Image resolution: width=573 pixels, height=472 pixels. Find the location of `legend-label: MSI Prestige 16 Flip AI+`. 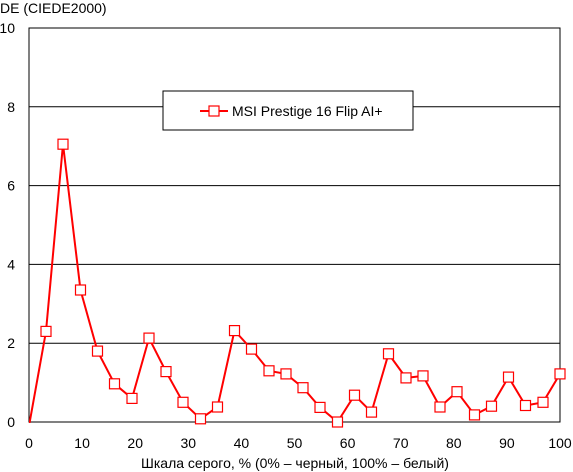

legend-label: MSI Prestige 16 Flip AI+ is located at coordinates (307, 111).